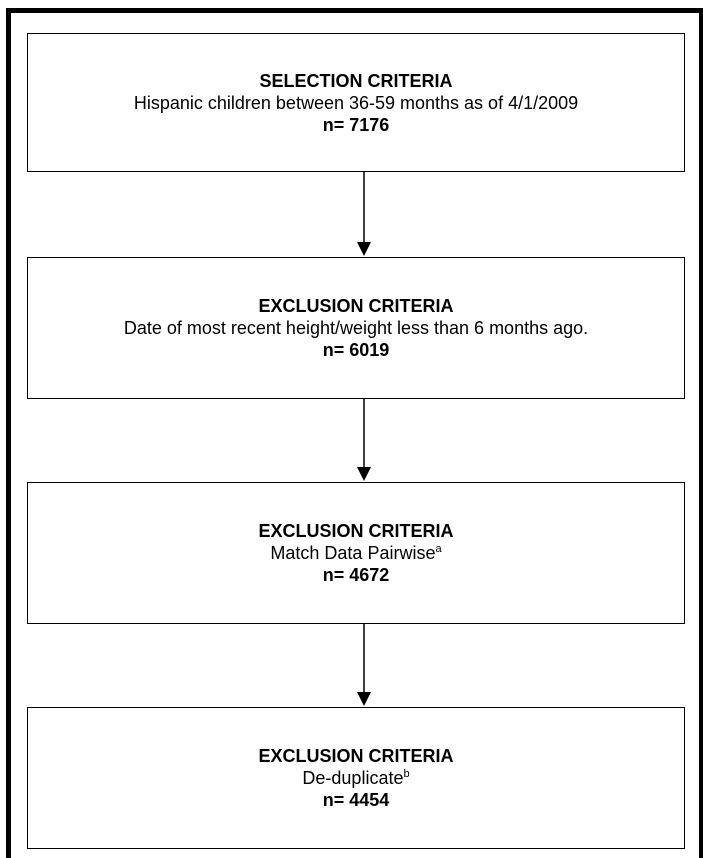  Describe the element at coordinates (356, 800) in the screenshot. I see `step-count: n= 4454` at that location.